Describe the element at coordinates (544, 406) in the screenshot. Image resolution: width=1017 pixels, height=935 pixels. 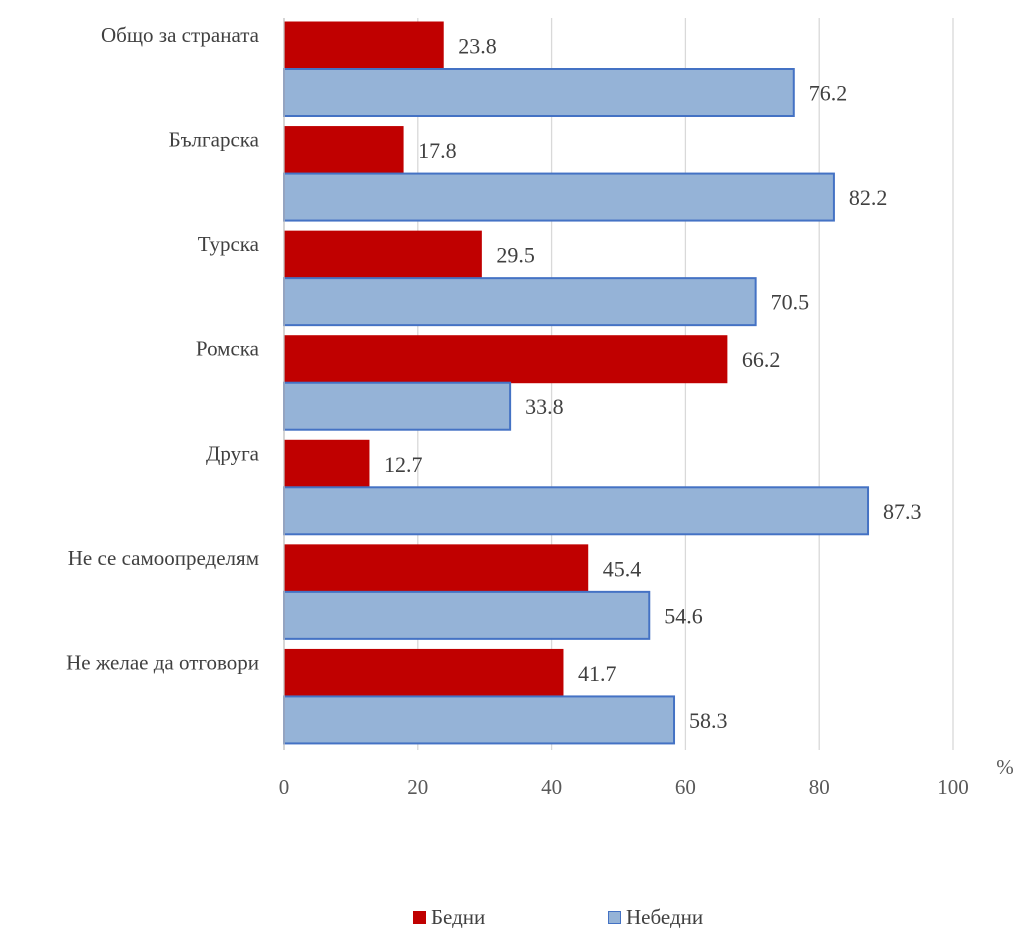
I see `data-label: 33.8` at that location.